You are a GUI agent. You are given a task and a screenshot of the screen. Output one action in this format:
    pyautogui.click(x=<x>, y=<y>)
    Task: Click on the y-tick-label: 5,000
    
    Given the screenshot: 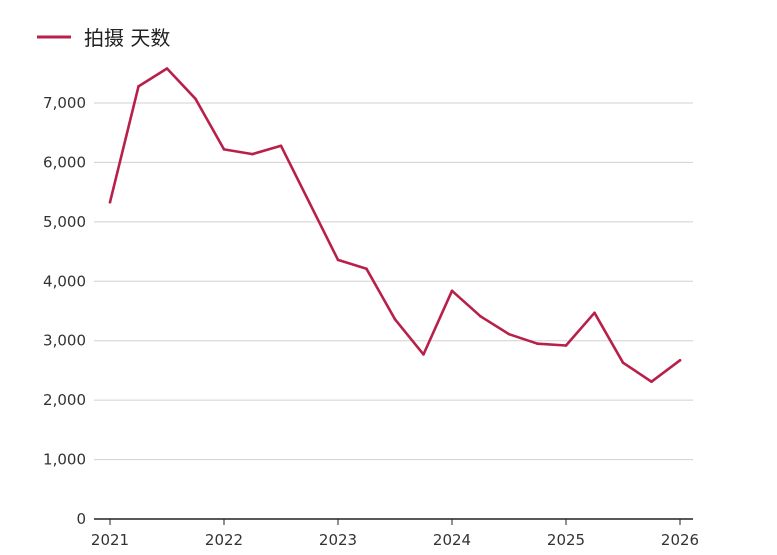 What is the action you would take?
    pyautogui.click(x=64, y=222)
    